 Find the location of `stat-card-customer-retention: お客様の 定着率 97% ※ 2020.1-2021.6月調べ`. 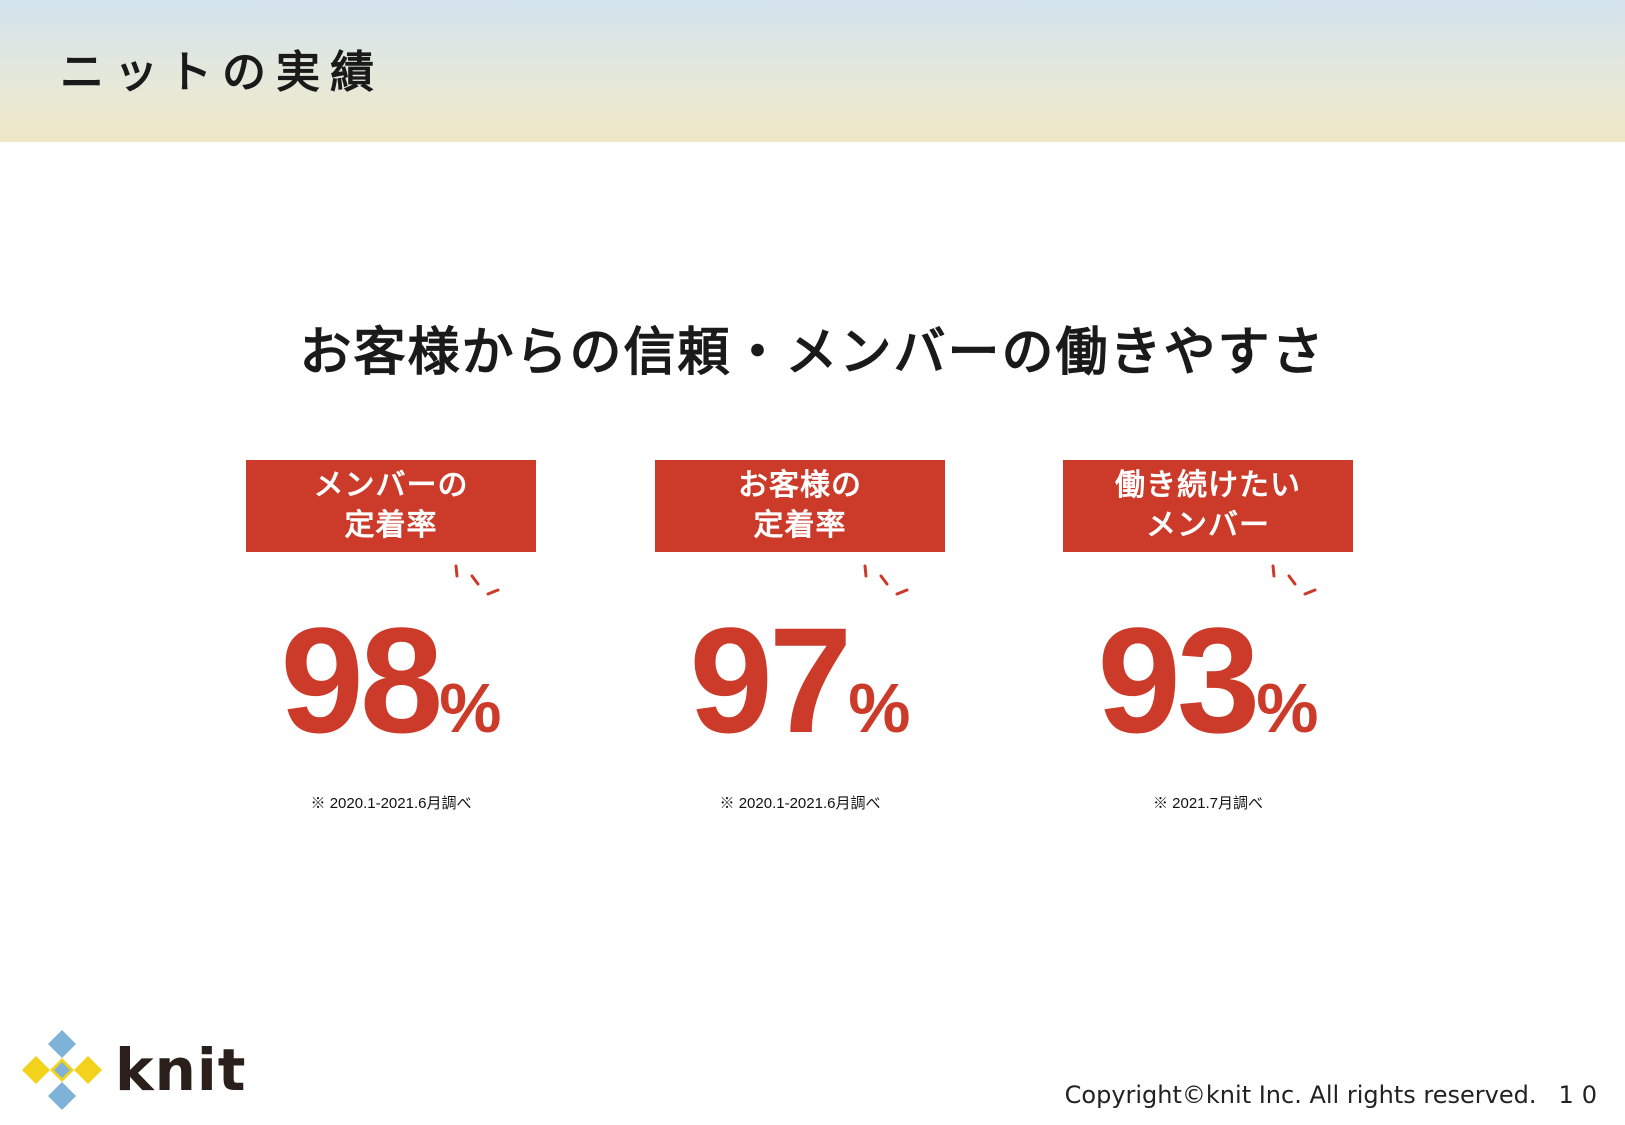

stat-card-customer-retention: お客様の 定着率 97% ※ 2020.1-2021.6月調べ is located at coordinates (800, 636).